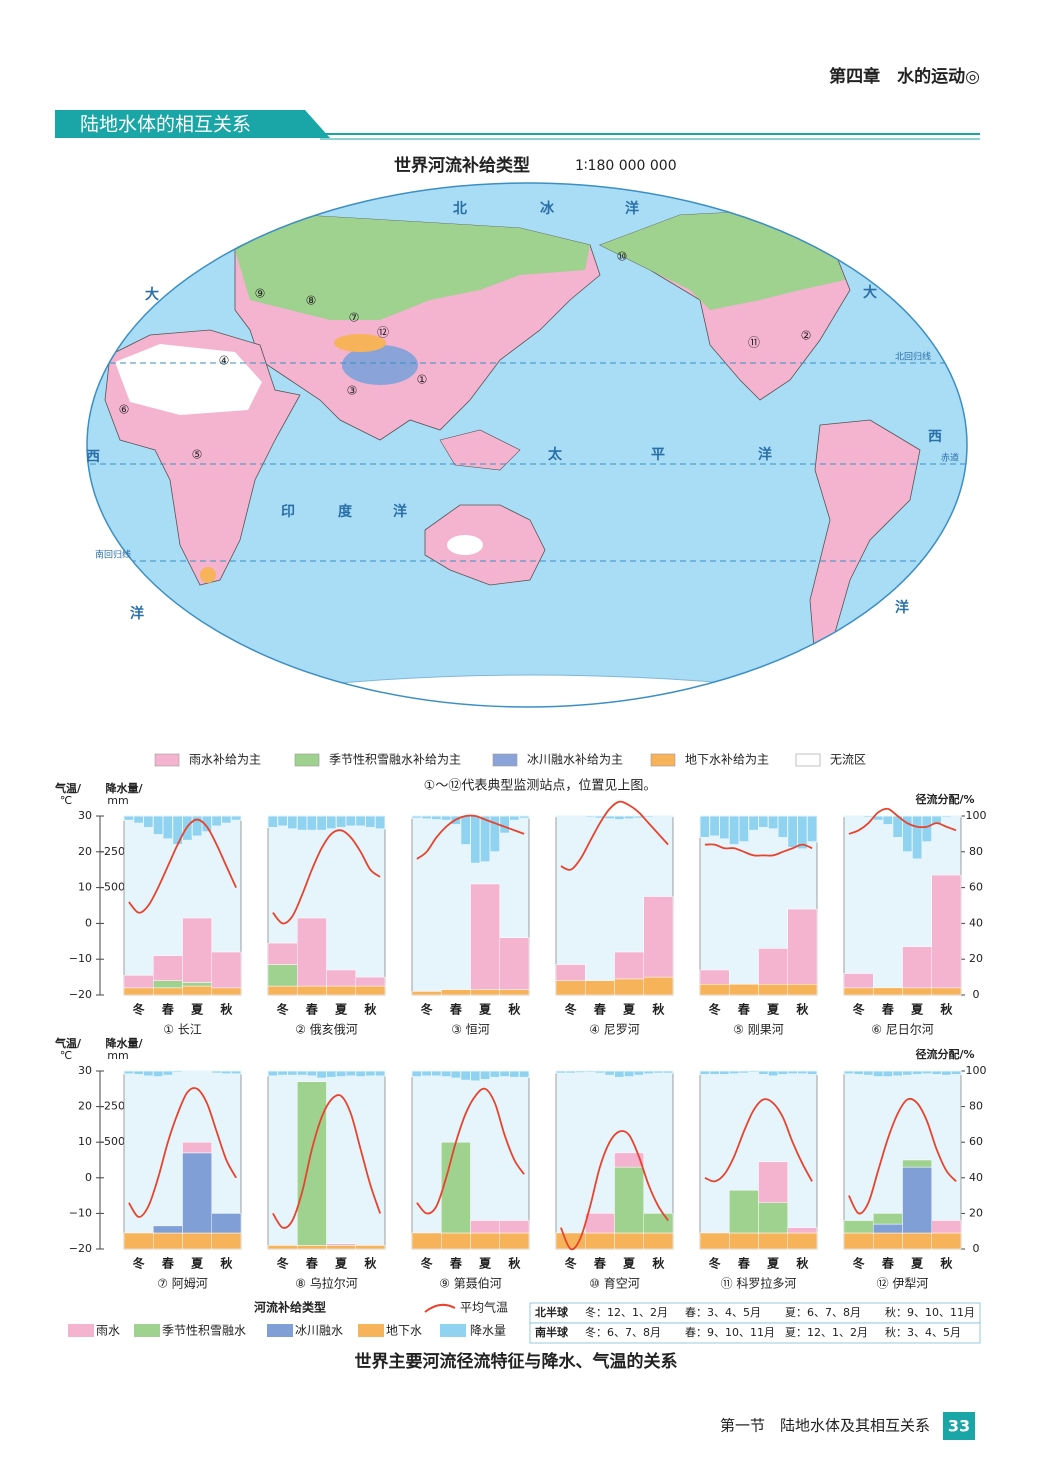  What do you see at coordinates (93, 457) in the screenshot?
I see `map-label: 西` at bounding box center [93, 457].